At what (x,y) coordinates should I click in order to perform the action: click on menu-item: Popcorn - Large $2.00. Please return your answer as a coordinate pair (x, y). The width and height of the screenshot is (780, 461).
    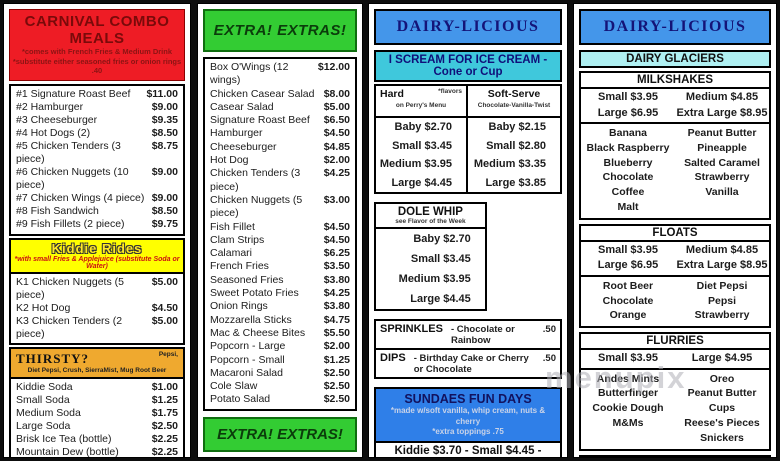
    Looking at the image, I should click on (280, 346).